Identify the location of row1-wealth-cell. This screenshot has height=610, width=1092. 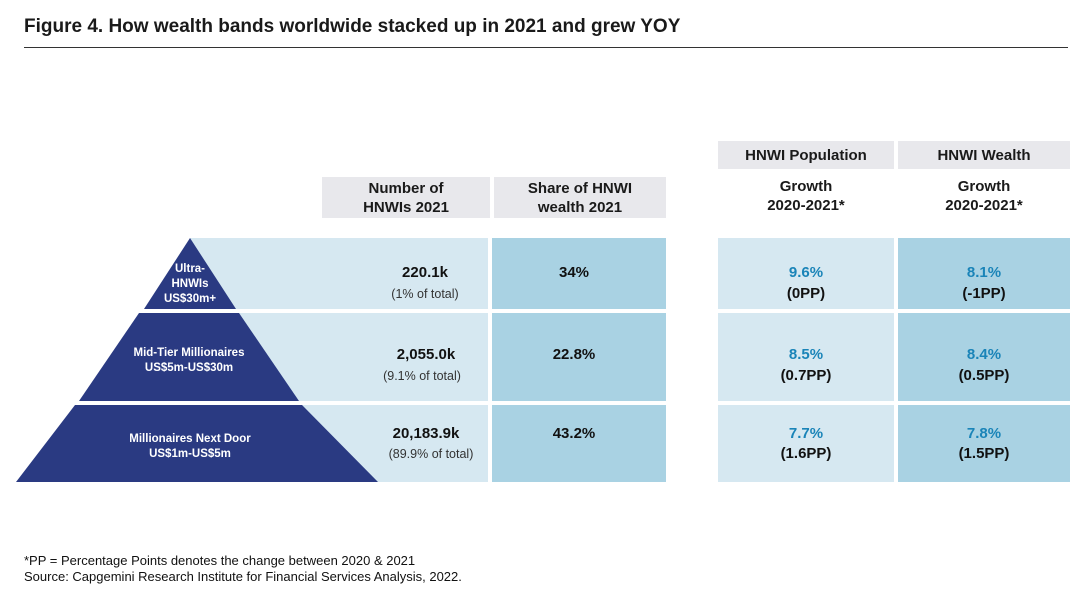
(984, 273).